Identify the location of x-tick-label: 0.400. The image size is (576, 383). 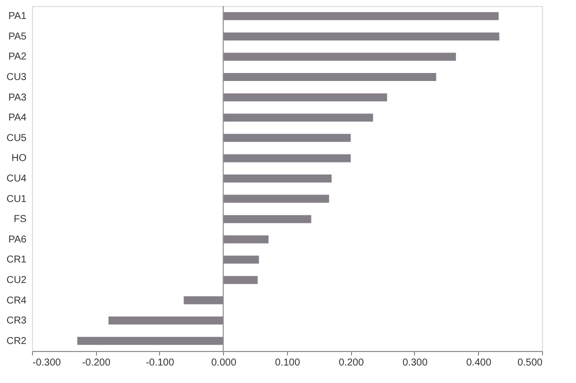
(479, 363).